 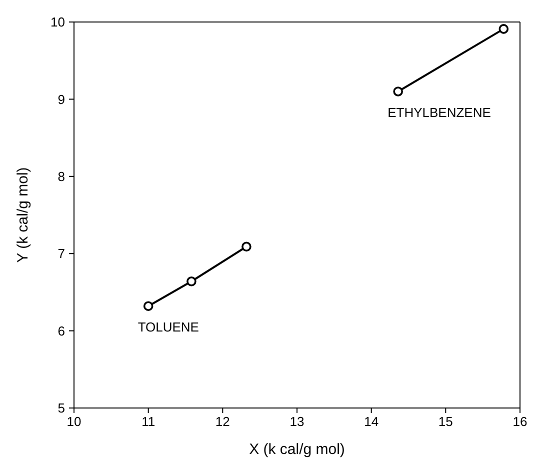 What do you see at coordinates (222, 422) in the screenshot?
I see `x-tick-label: 12` at bounding box center [222, 422].